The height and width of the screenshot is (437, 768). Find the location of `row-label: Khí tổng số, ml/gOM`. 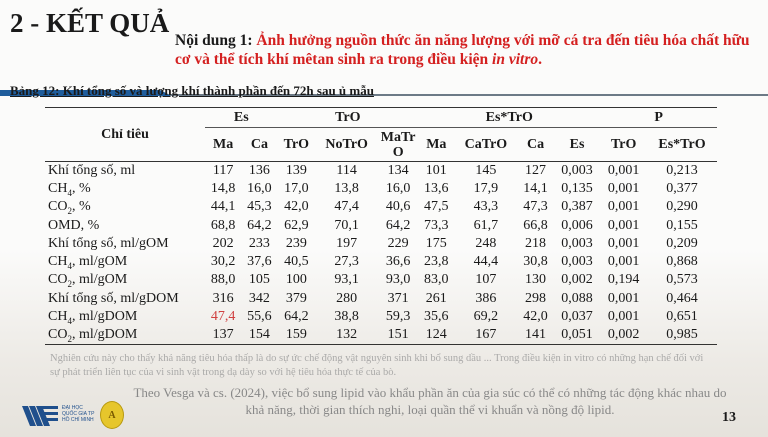

row-label: Khí tổng số, ml/gOM is located at coordinates (125, 244).